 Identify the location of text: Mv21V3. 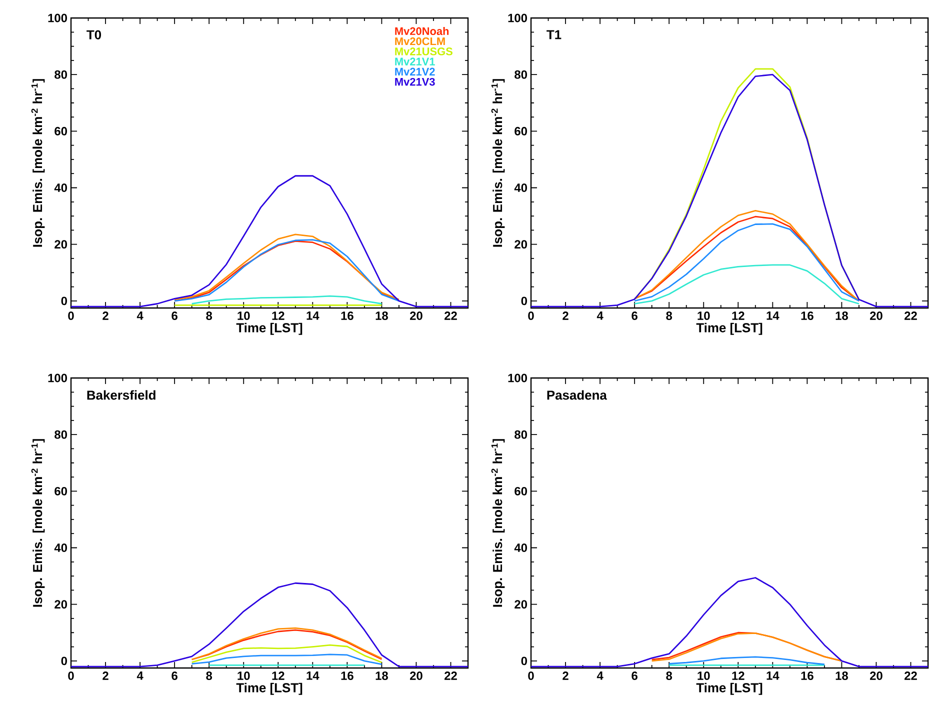
(415, 82).